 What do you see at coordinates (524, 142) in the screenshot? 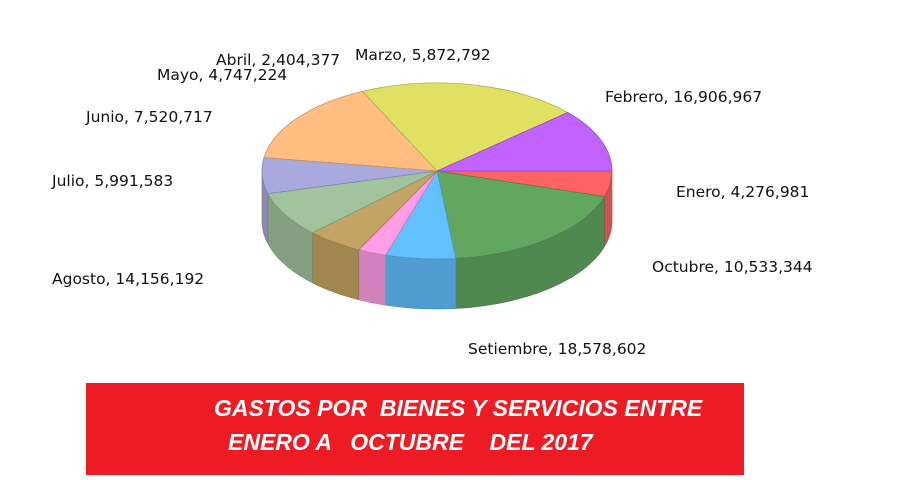
I see `slice-octubre` at bounding box center [524, 142].